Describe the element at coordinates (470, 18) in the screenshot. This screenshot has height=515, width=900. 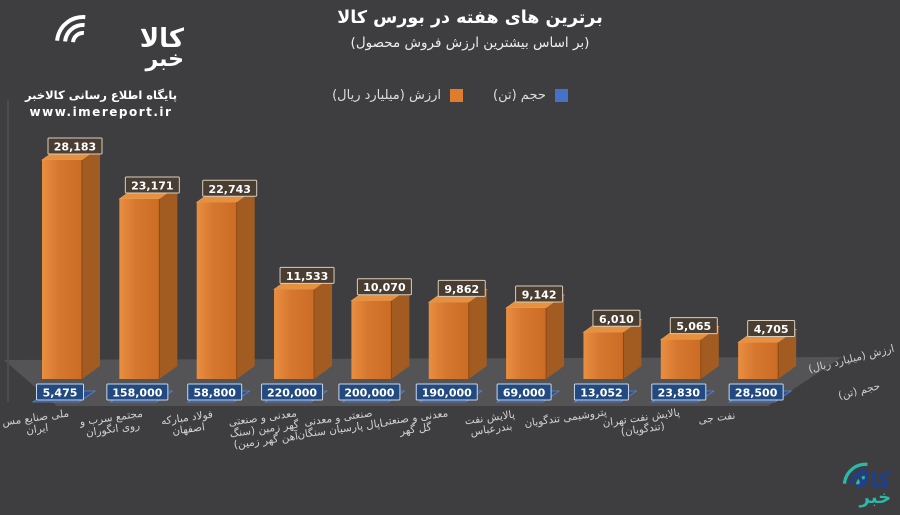
I see `page-title: برترین های هفته در بورس کالا` at that location.